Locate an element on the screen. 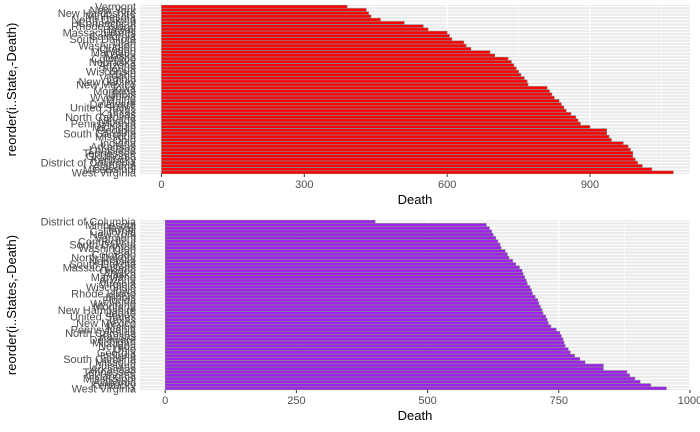 The image size is (700, 432). y-tick-label: United States is located at coordinates (103, 108).